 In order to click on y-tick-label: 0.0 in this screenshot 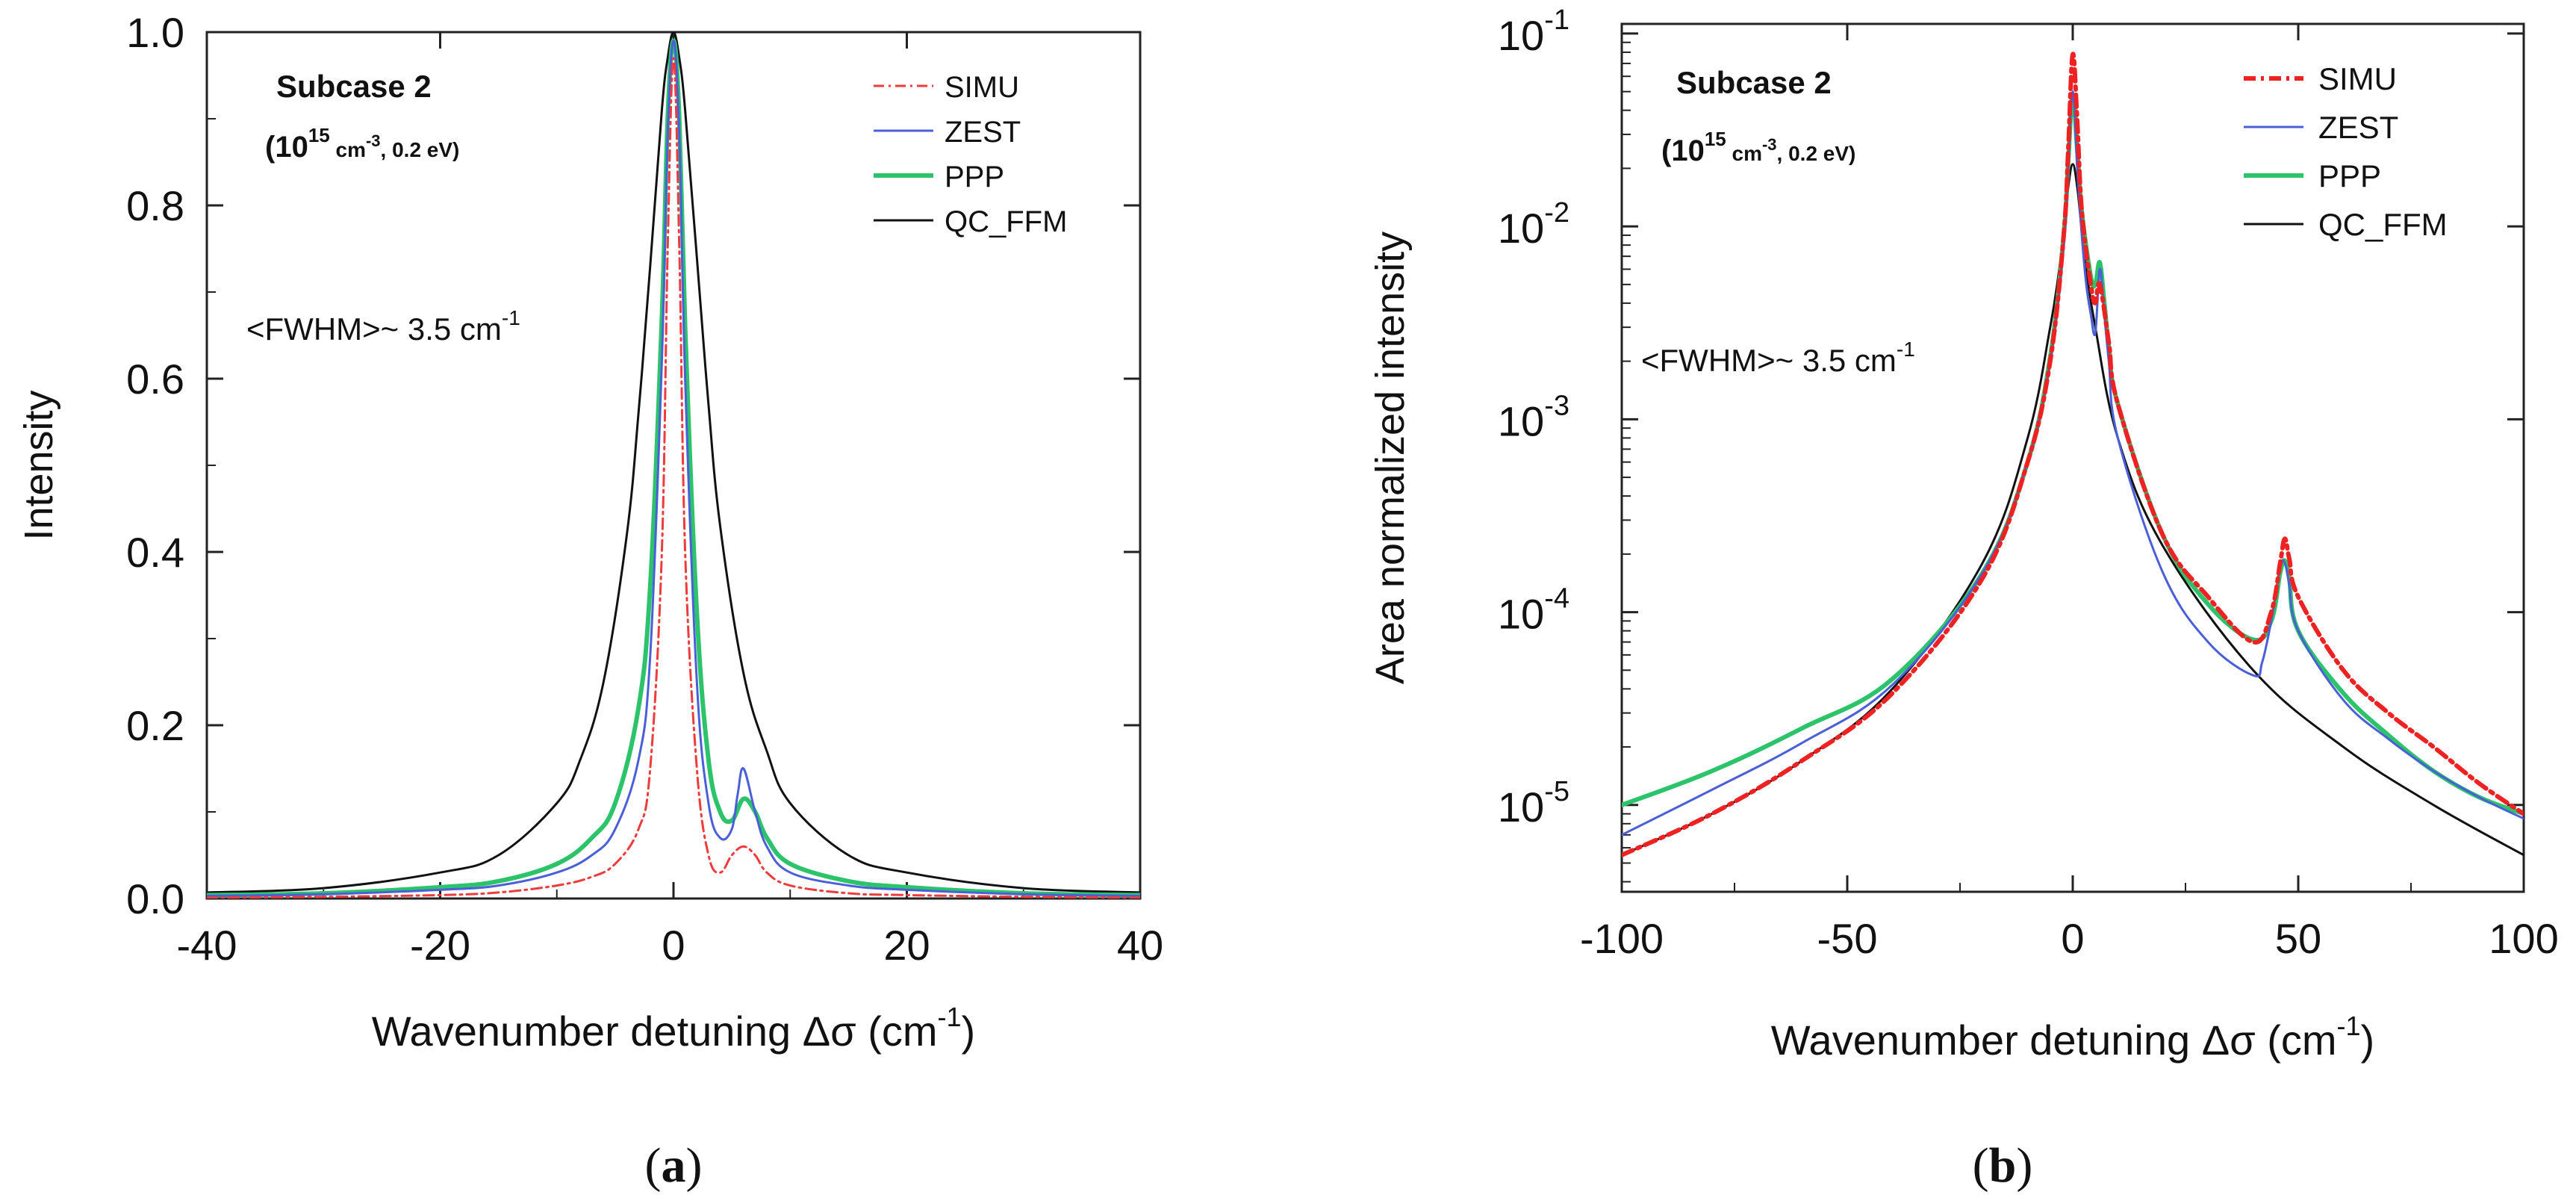, I will do `click(155, 898)`.